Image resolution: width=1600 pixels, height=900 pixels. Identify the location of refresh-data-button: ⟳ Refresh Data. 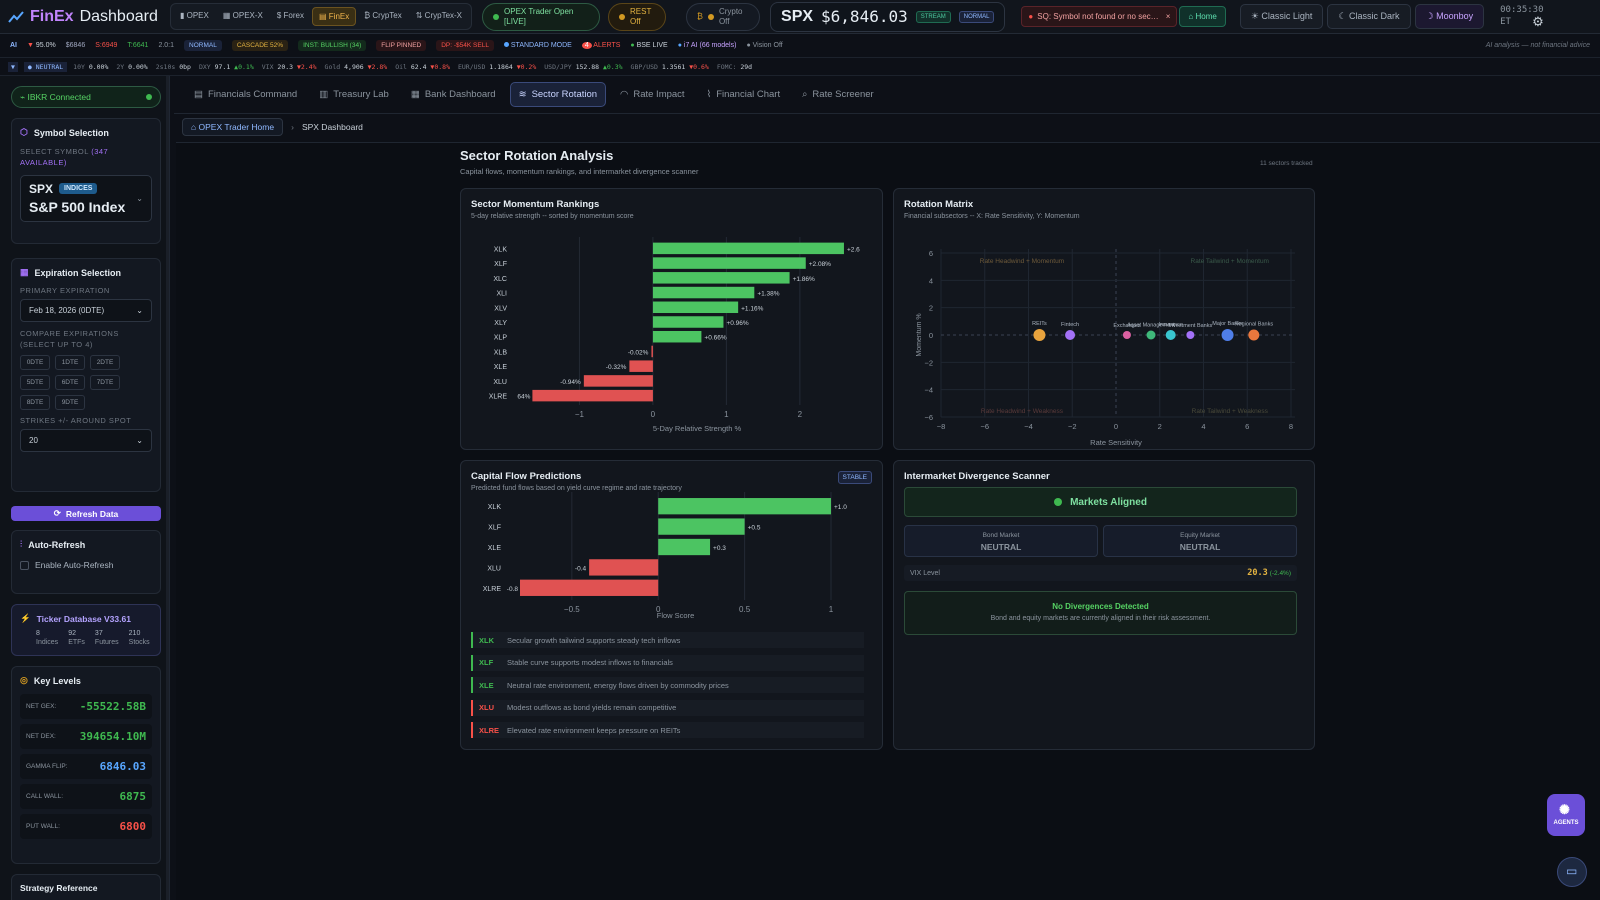
(86, 513).